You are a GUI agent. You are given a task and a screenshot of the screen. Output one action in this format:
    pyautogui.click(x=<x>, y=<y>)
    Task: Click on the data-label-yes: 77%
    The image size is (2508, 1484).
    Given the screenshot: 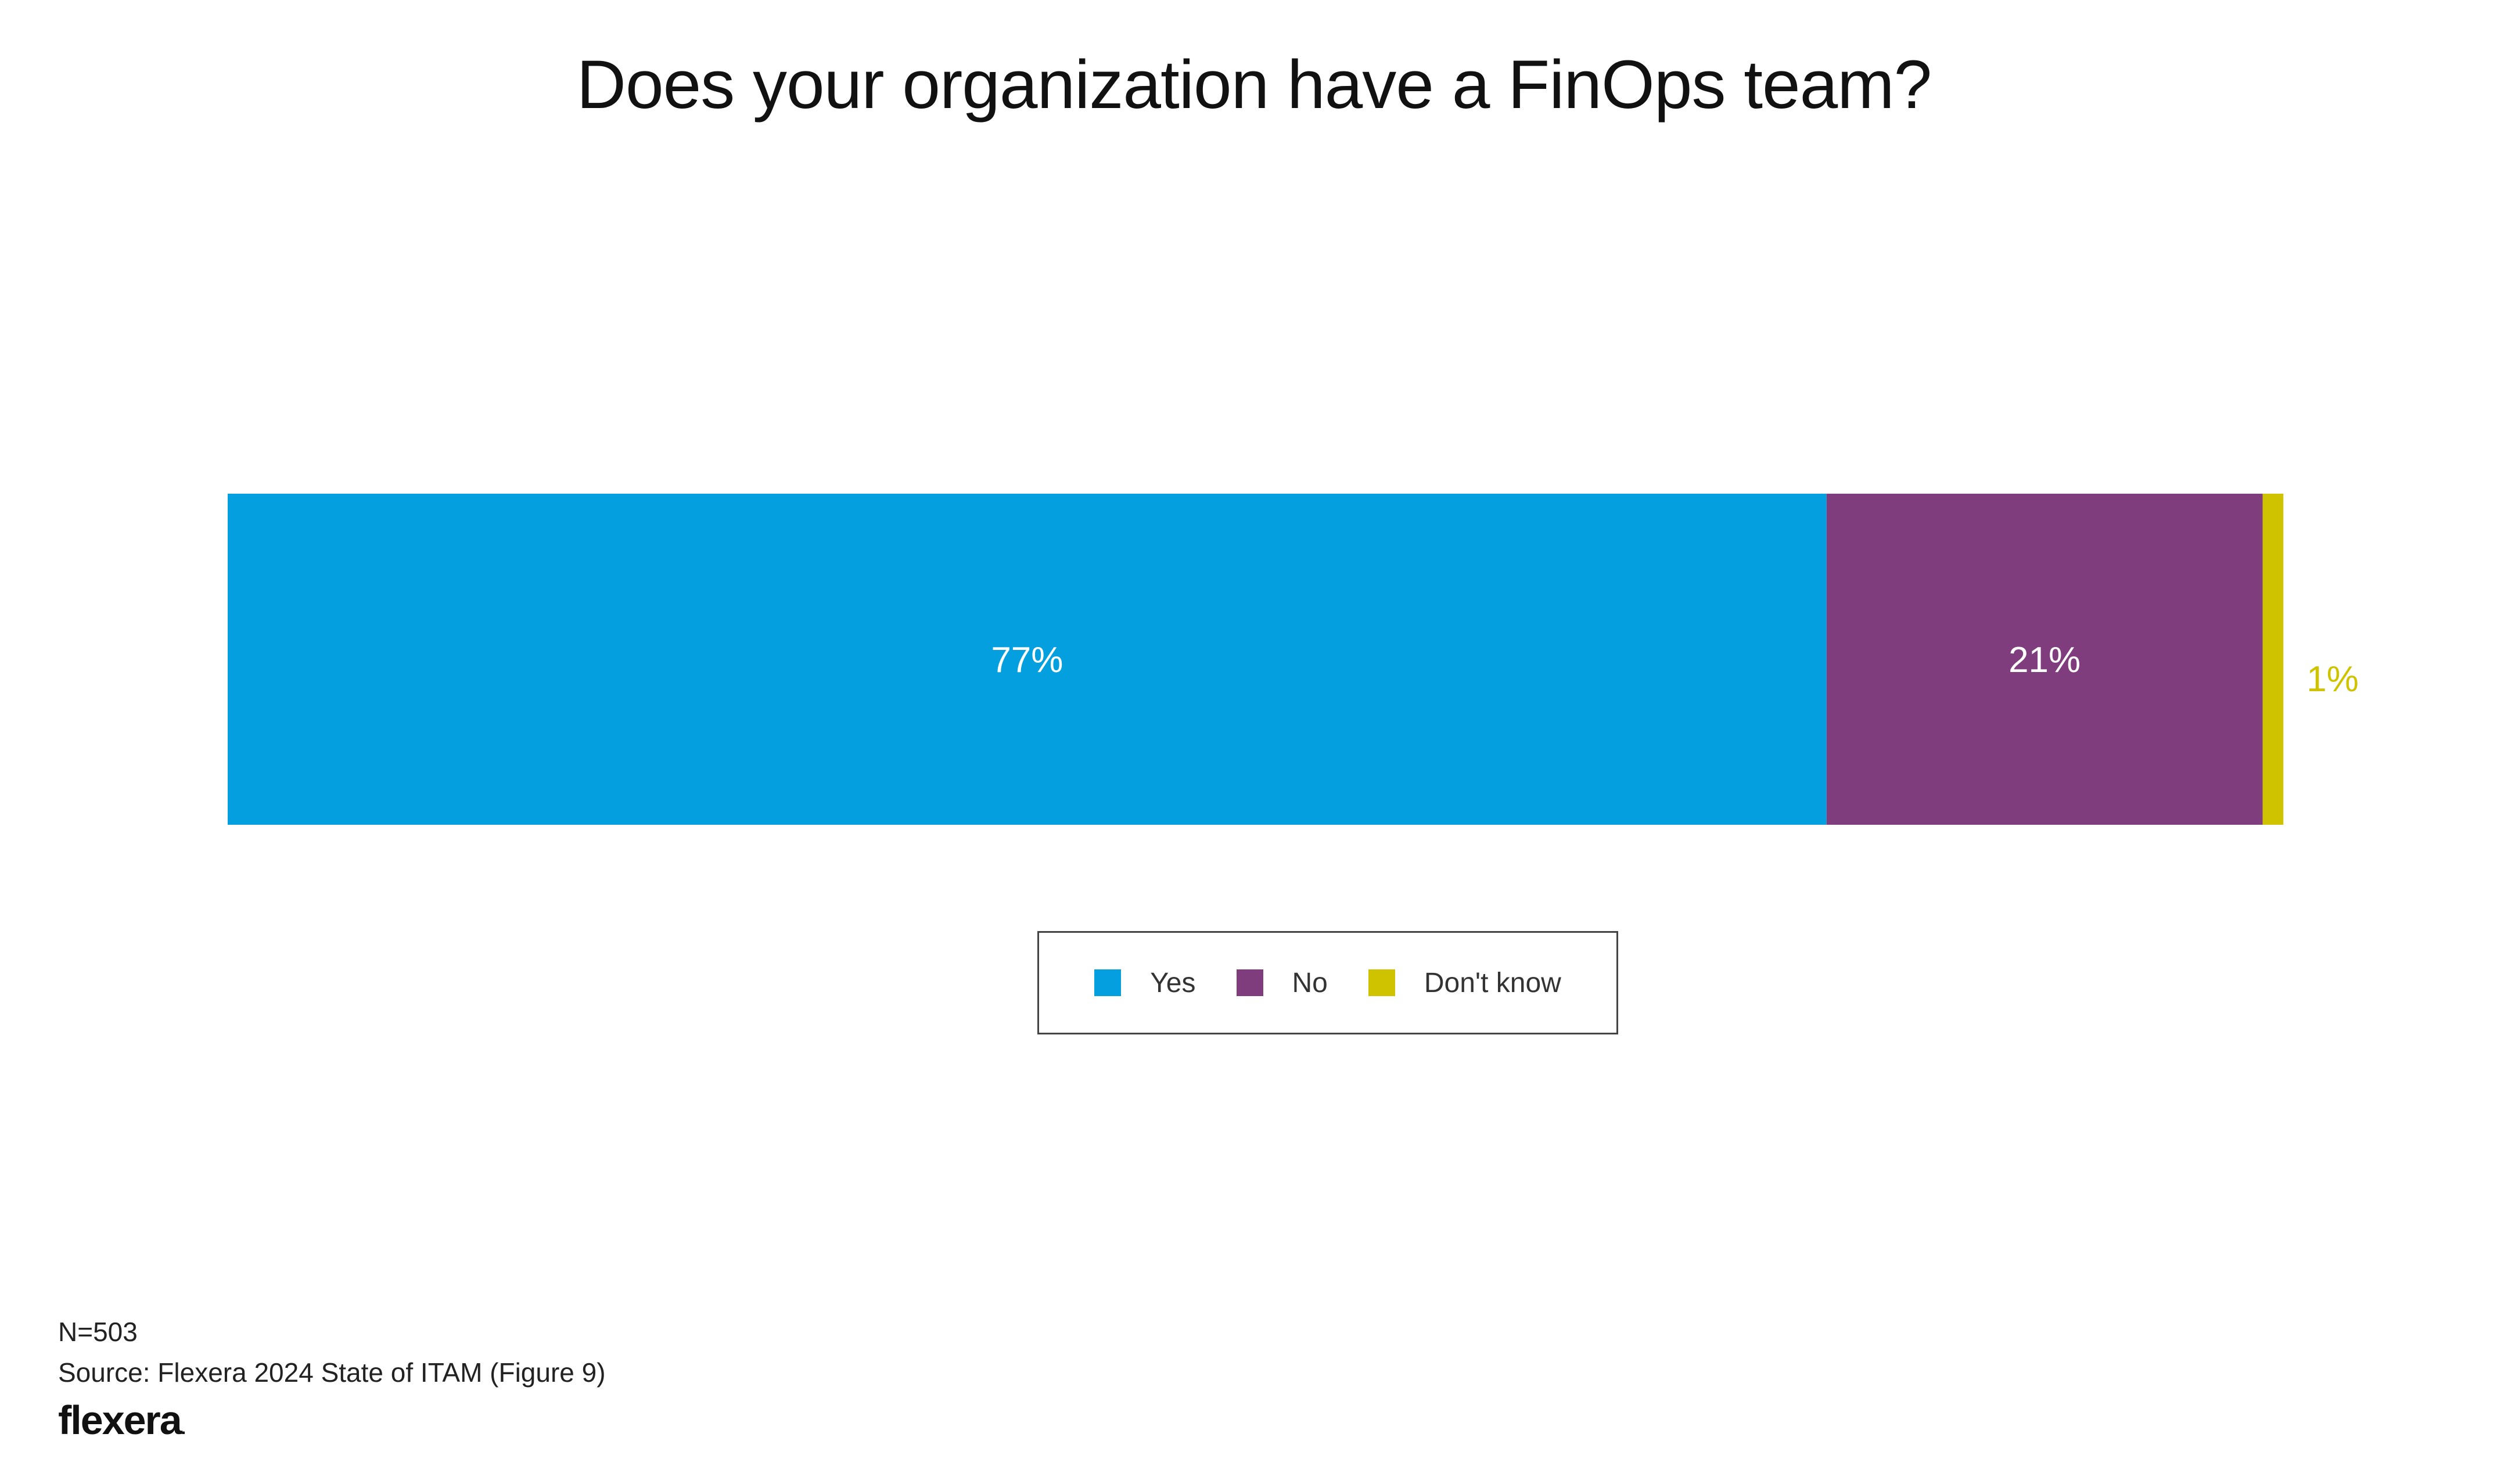 What is the action you would take?
    pyautogui.click(x=1027, y=660)
    